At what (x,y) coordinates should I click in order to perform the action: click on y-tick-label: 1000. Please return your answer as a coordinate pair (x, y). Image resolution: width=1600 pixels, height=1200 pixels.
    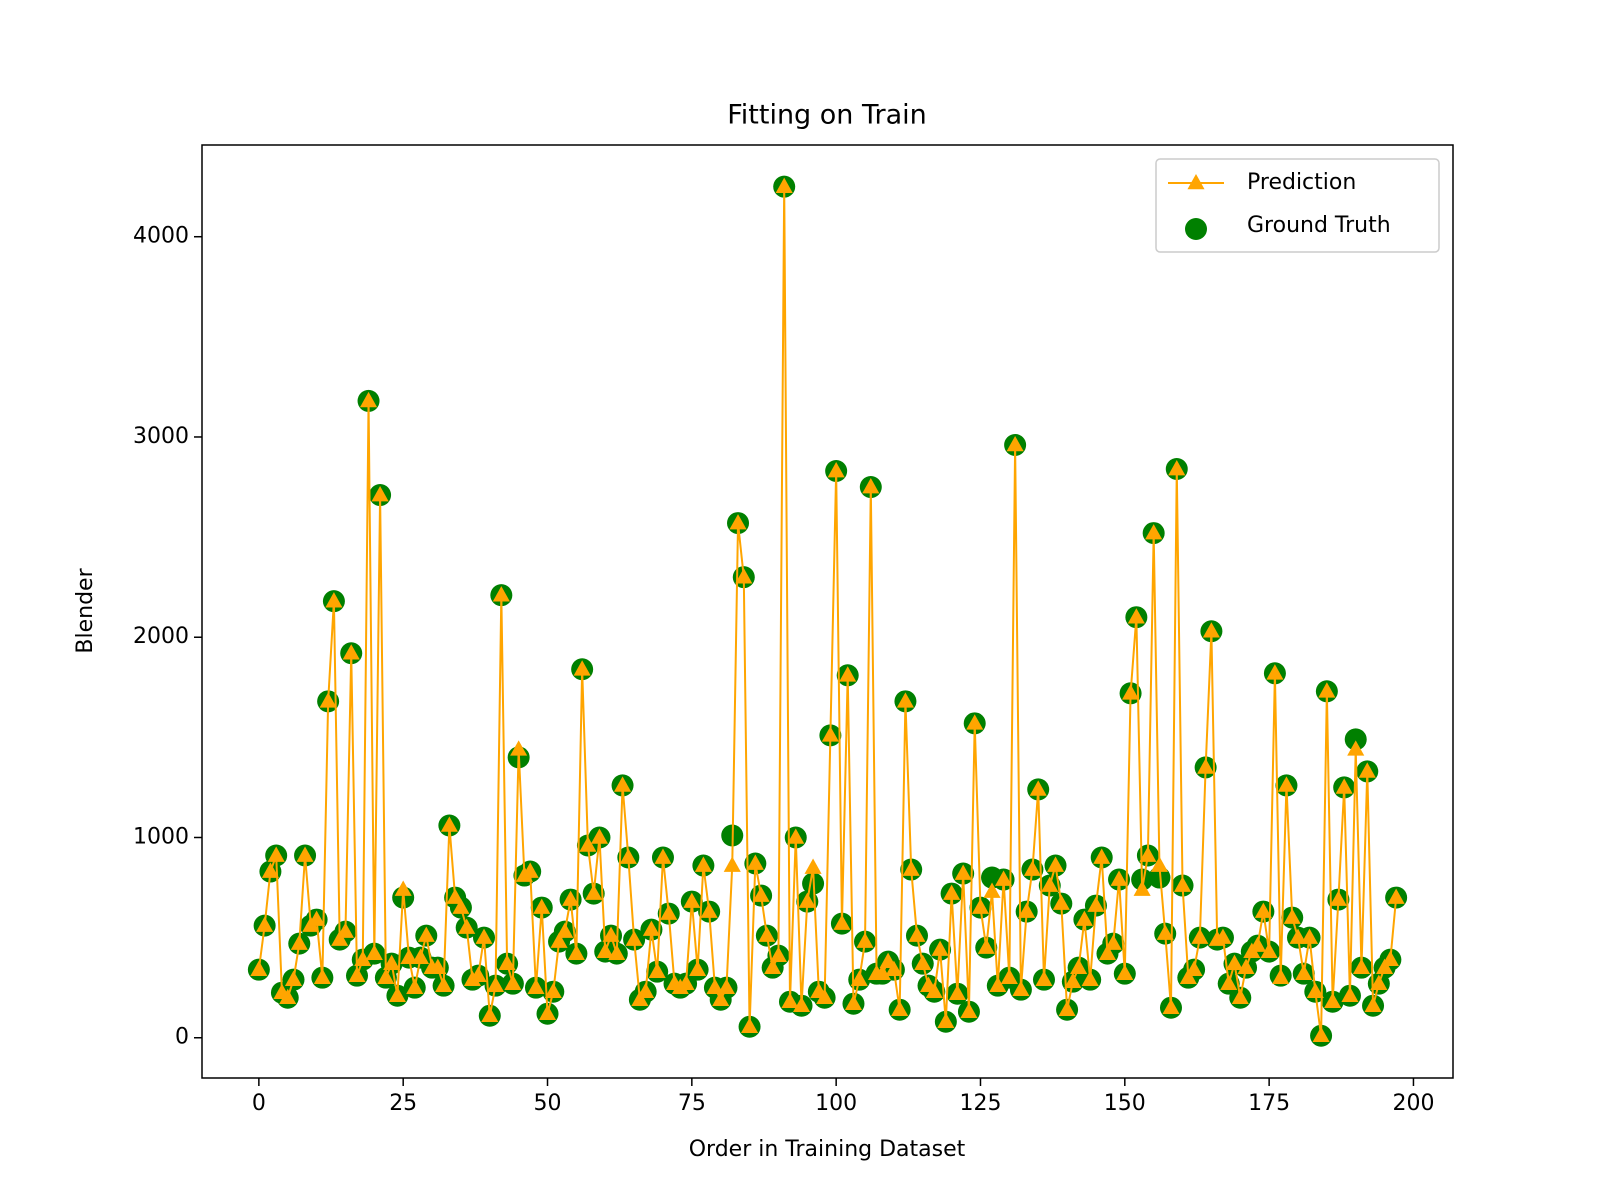
    Looking at the image, I should click on (161, 836).